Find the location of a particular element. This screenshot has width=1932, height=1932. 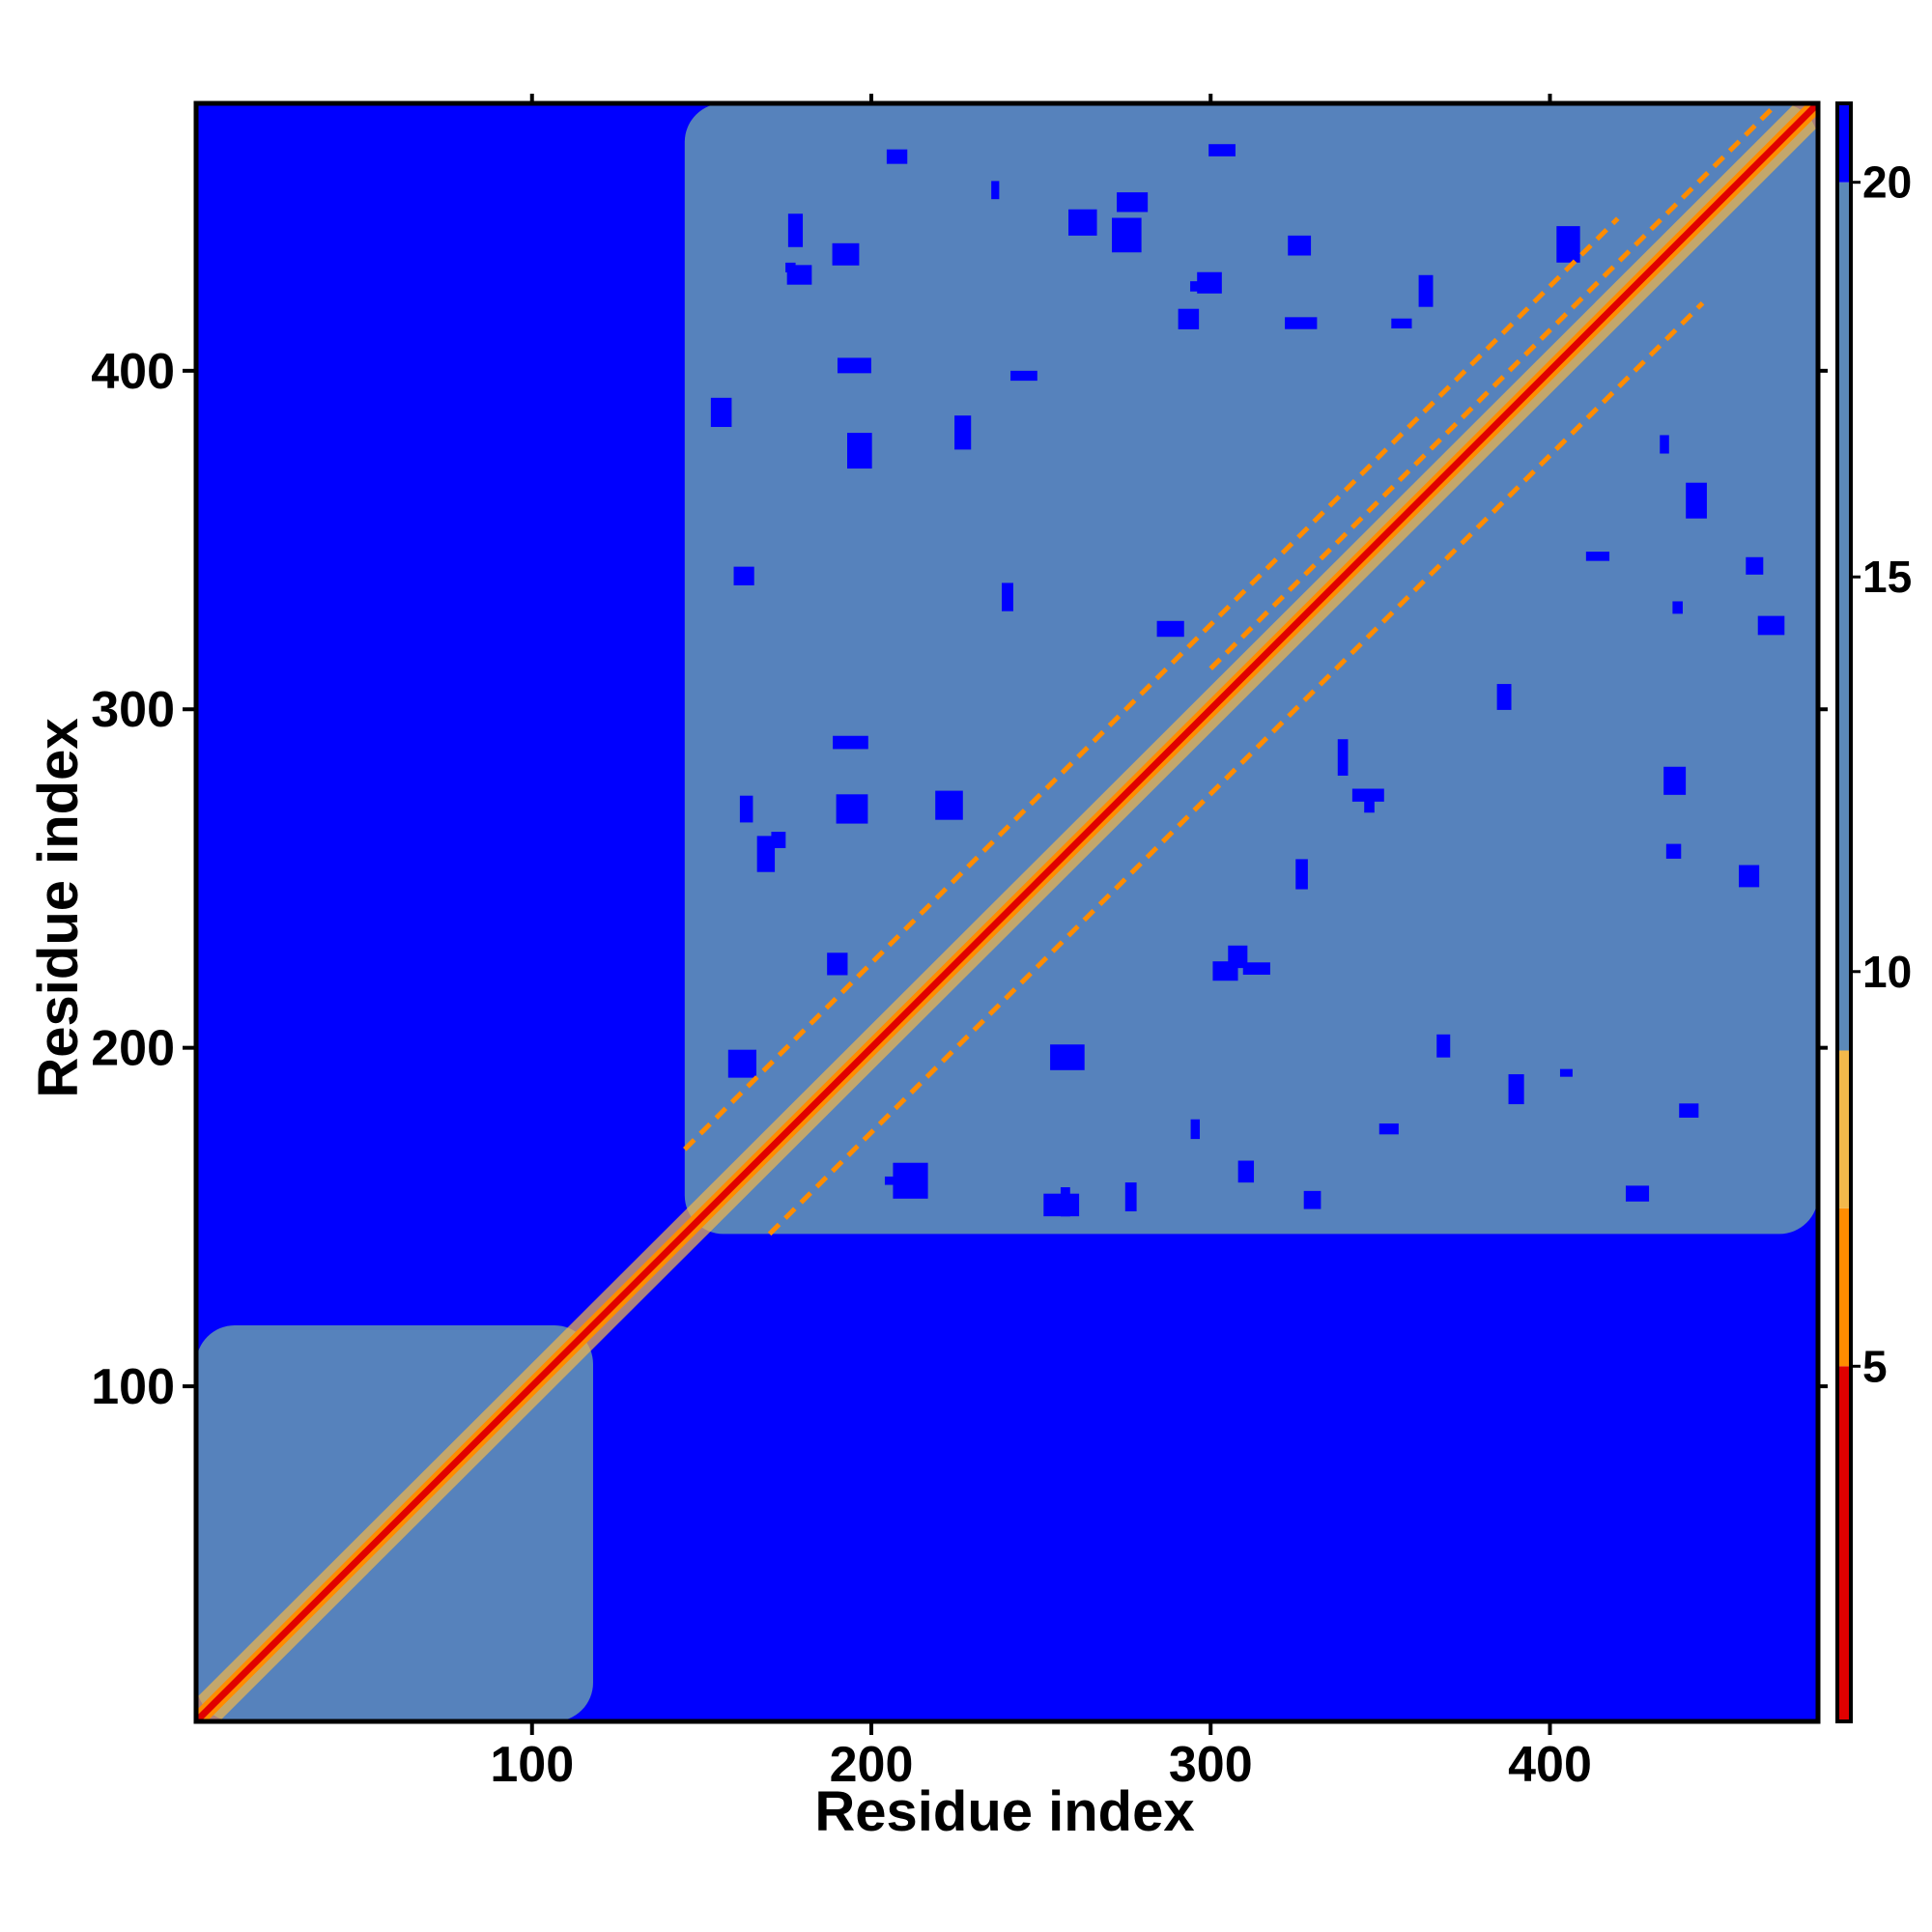

y-tick-label: 200 is located at coordinates (133, 1049).